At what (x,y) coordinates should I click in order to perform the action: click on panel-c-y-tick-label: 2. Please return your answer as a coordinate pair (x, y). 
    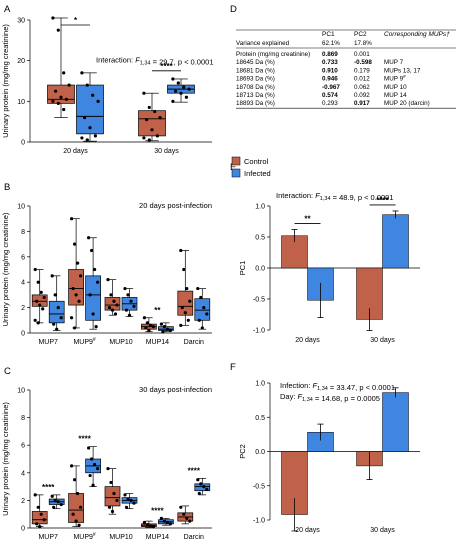
    Looking at the image, I should click on (23, 501).